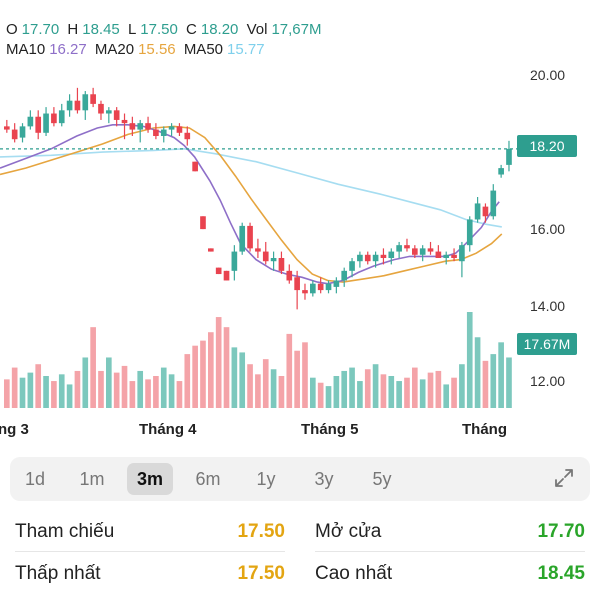 The width and height of the screenshot is (600, 600). What do you see at coordinates (65, 531) in the screenshot?
I see `reference-label: Tham chiếu` at bounding box center [65, 531].